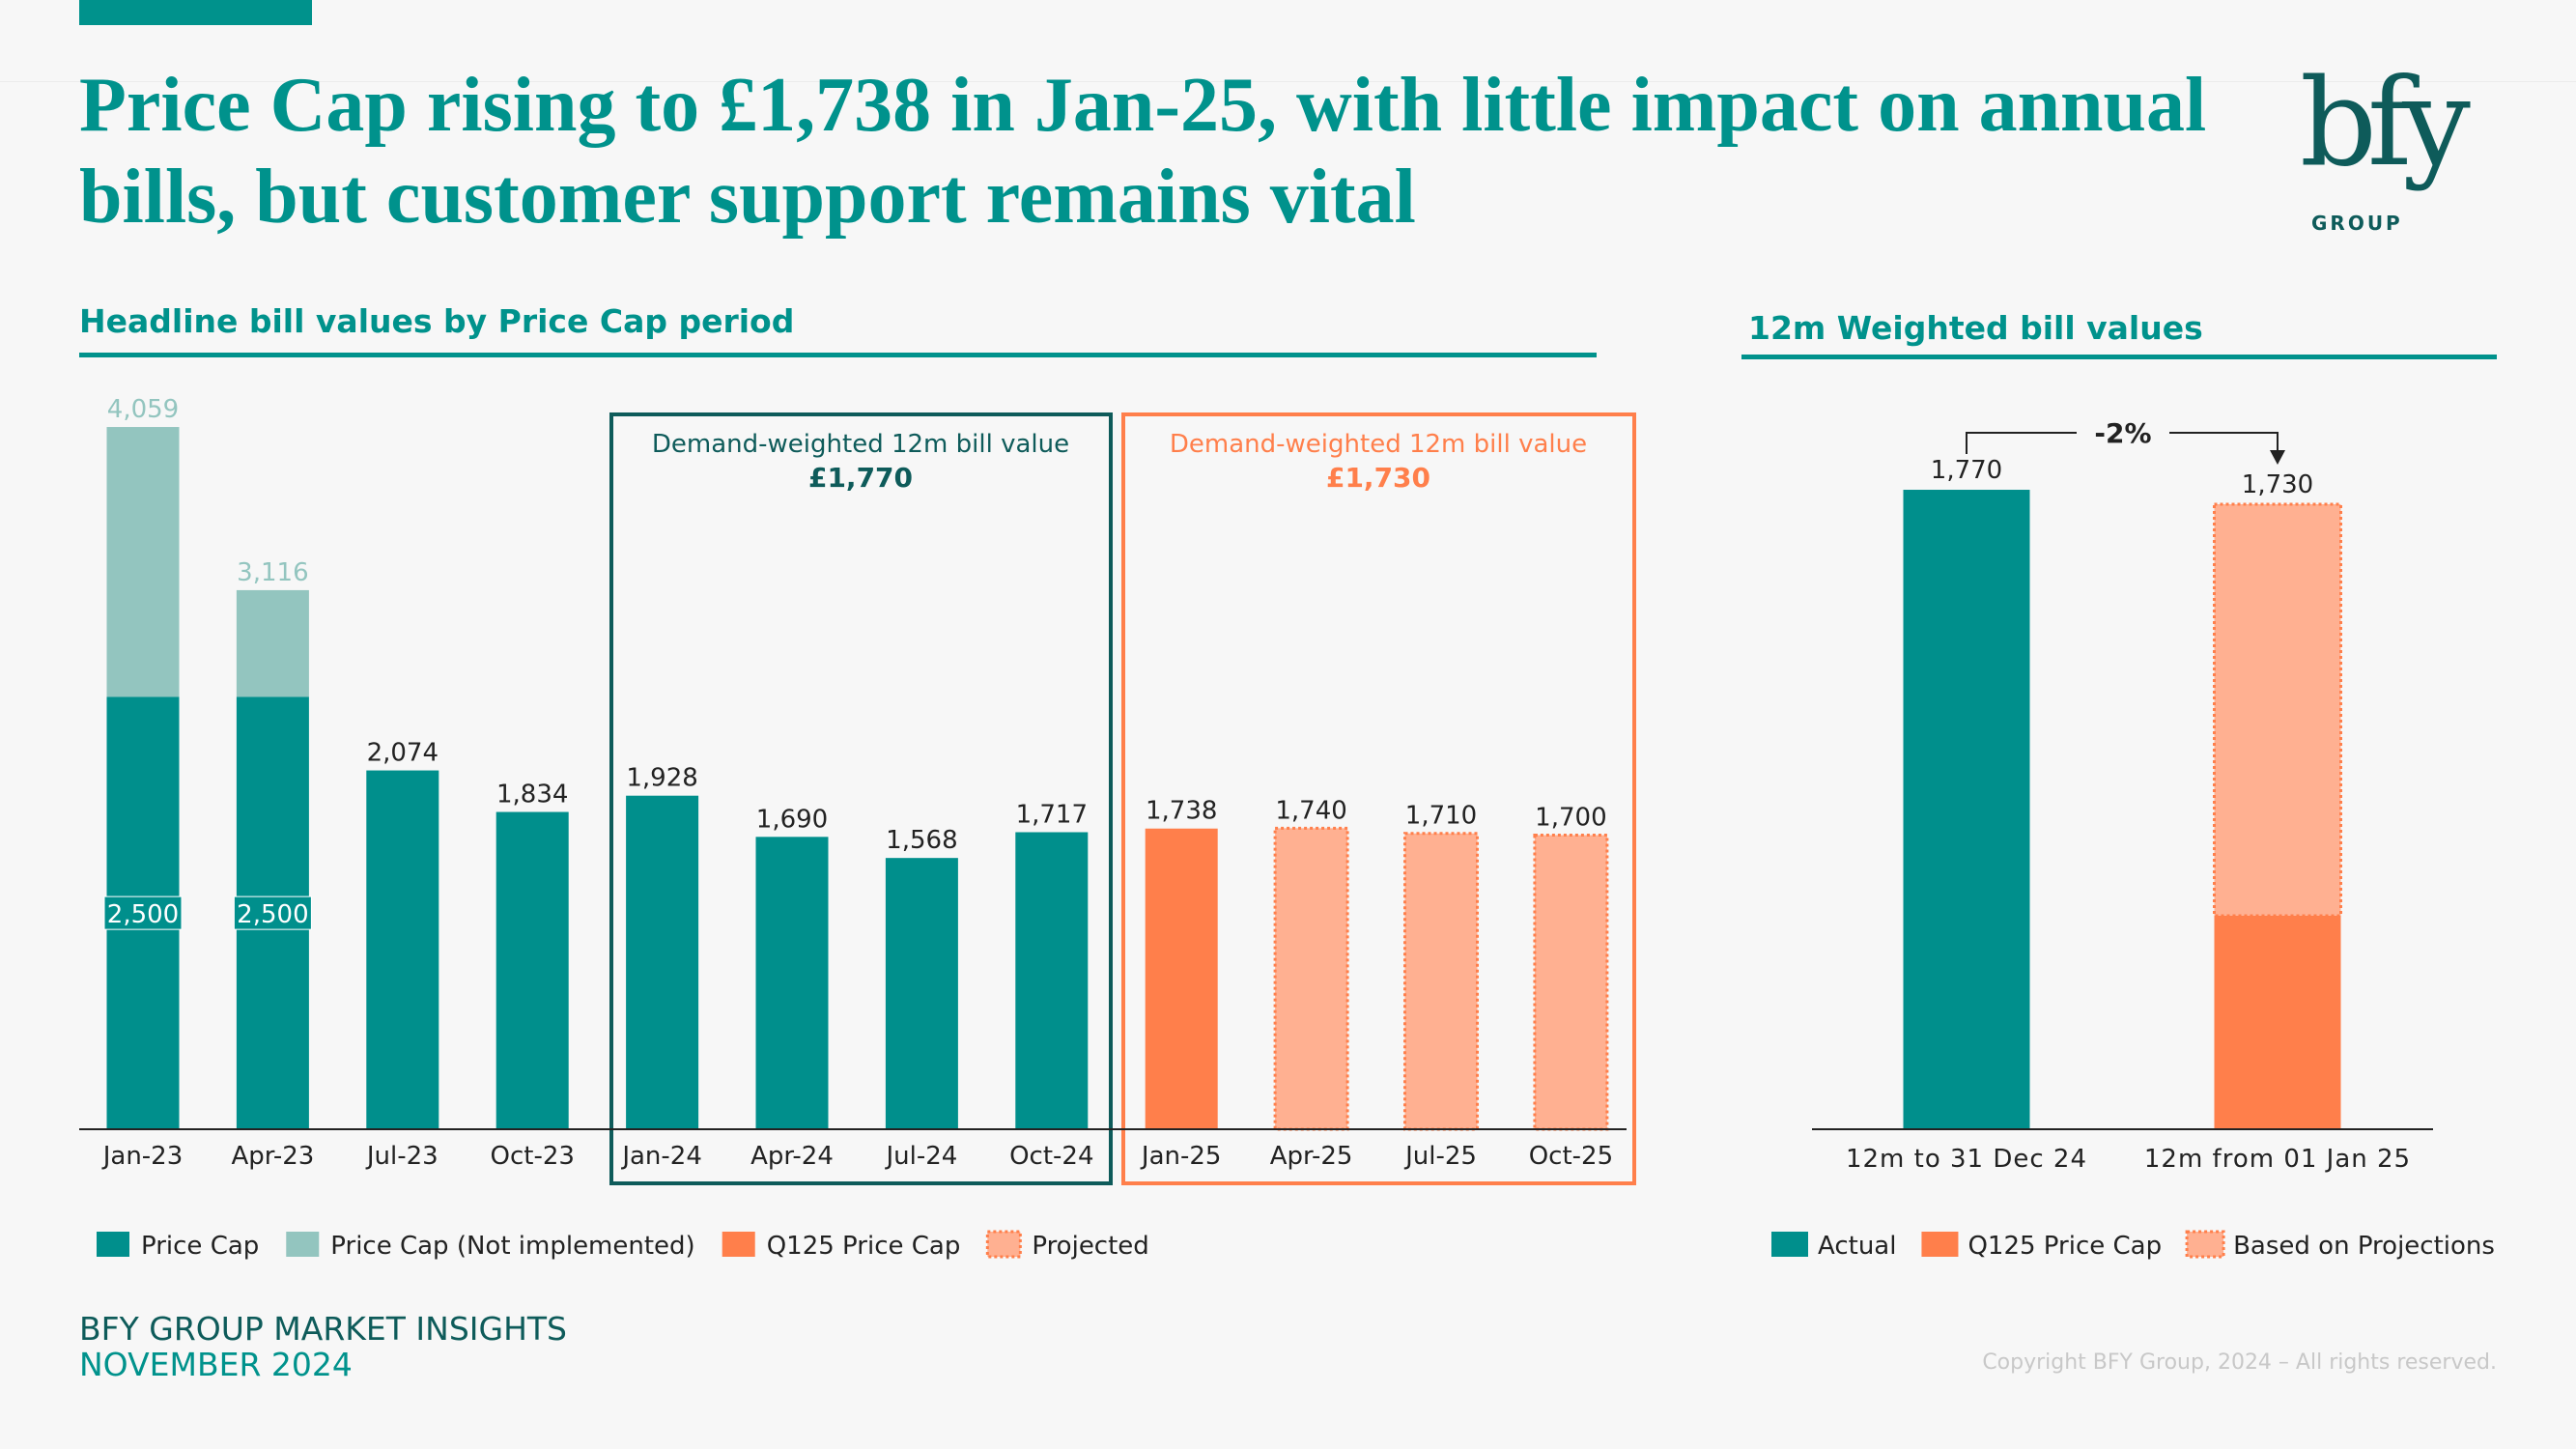  Describe the element at coordinates (323, 1329) in the screenshot. I see `footer-brand: BFY GROUP MARKET INSIGHTS` at that location.